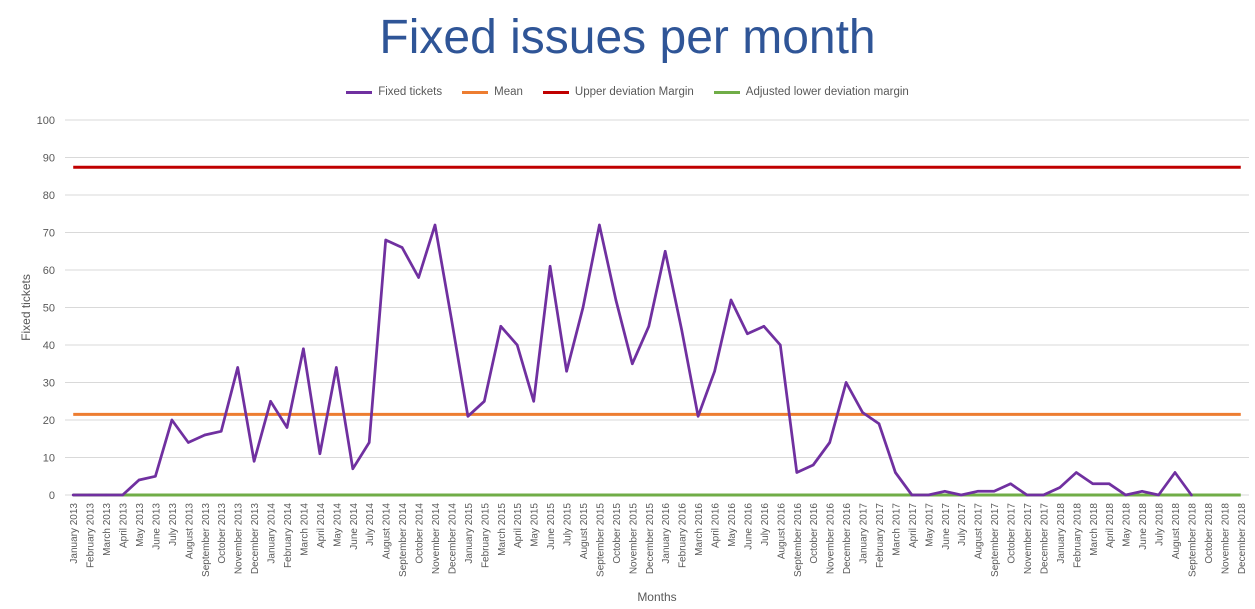  I want to click on x-tick-label-55: August 2017, so click(979, 531).